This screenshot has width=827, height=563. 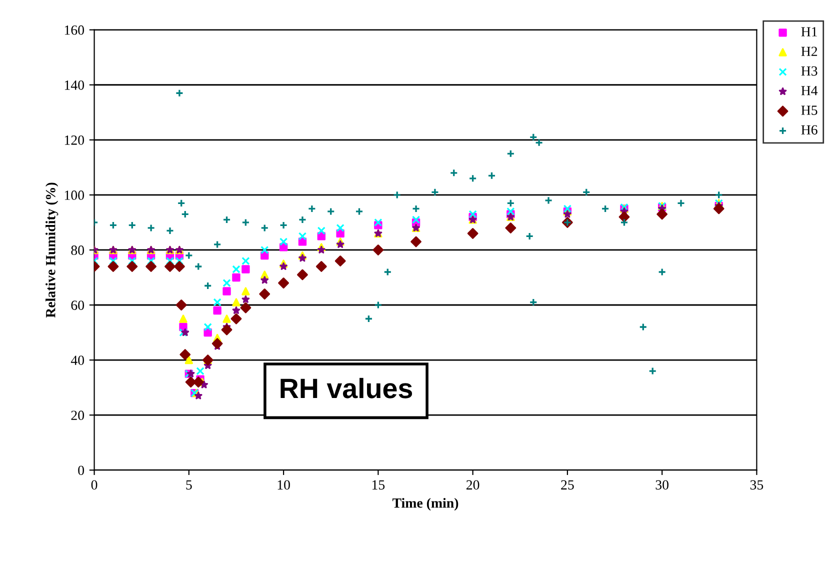 What do you see at coordinates (52, 250) in the screenshot?
I see `y-axis-title: Relative Humidity (%)` at bounding box center [52, 250].